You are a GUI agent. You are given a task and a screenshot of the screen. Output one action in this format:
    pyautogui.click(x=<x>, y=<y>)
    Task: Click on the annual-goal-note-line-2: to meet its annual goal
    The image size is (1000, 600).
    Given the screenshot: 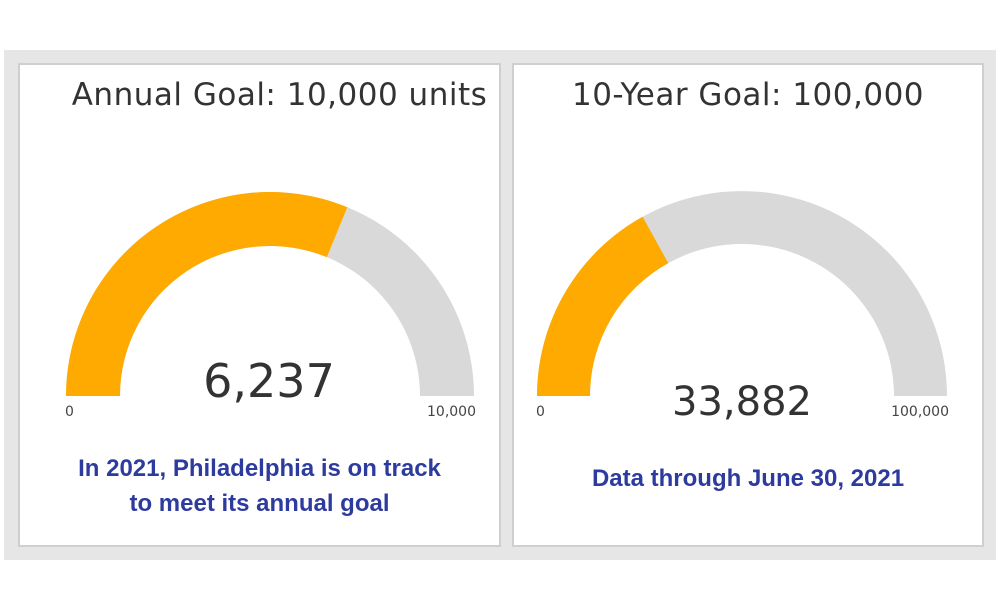 What is the action you would take?
    pyautogui.click(x=259, y=503)
    